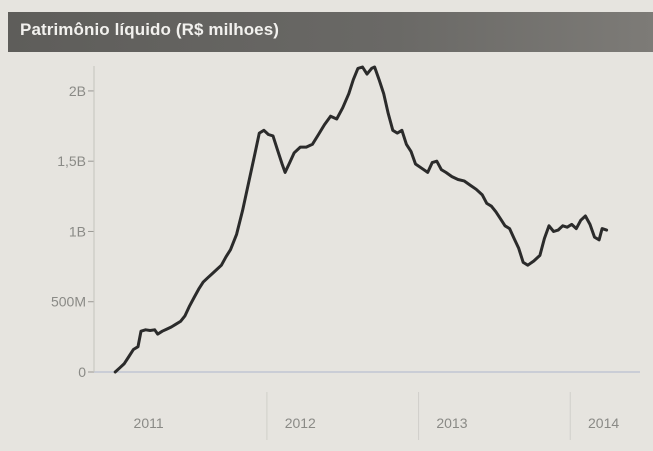  What do you see at coordinates (82, 372) in the screenshot?
I see `y-tick-label: 0` at bounding box center [82, 372].